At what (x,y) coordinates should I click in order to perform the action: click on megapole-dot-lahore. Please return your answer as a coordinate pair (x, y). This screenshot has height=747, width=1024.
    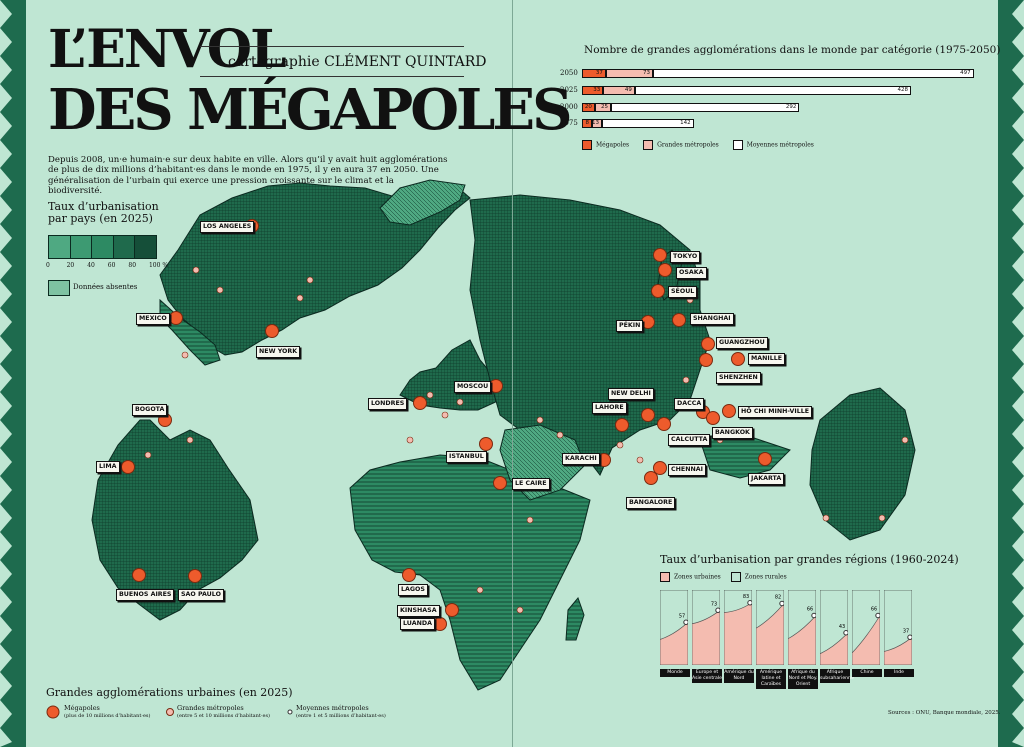
    Looking at the image, I should click on (622, 425).